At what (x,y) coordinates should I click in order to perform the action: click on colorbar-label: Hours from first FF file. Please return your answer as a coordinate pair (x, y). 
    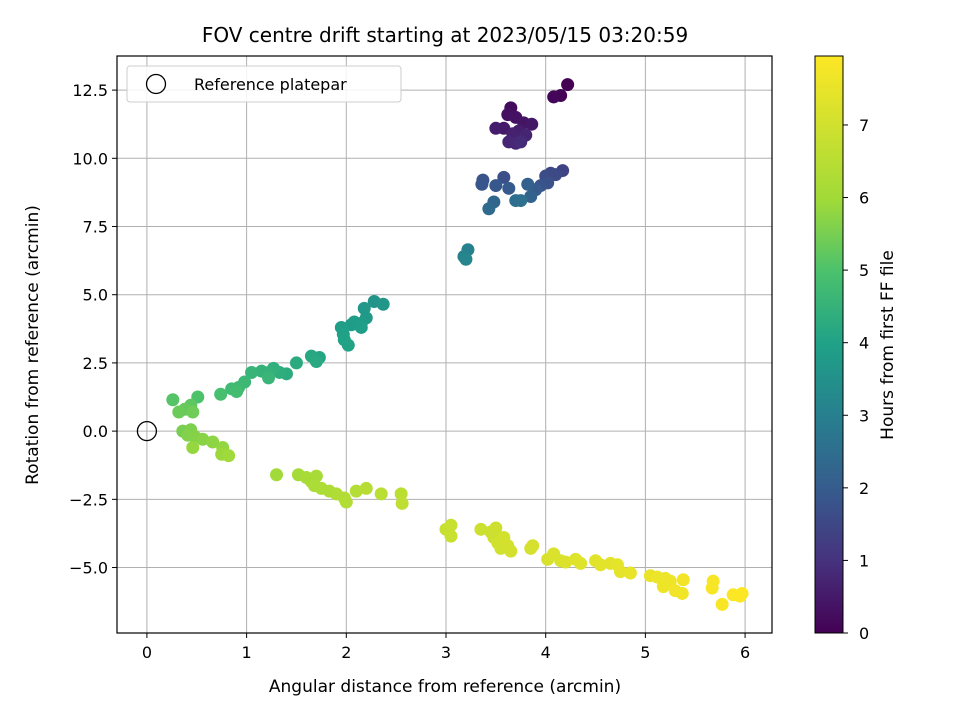
    Looking at the image, I should click on (888, 345).